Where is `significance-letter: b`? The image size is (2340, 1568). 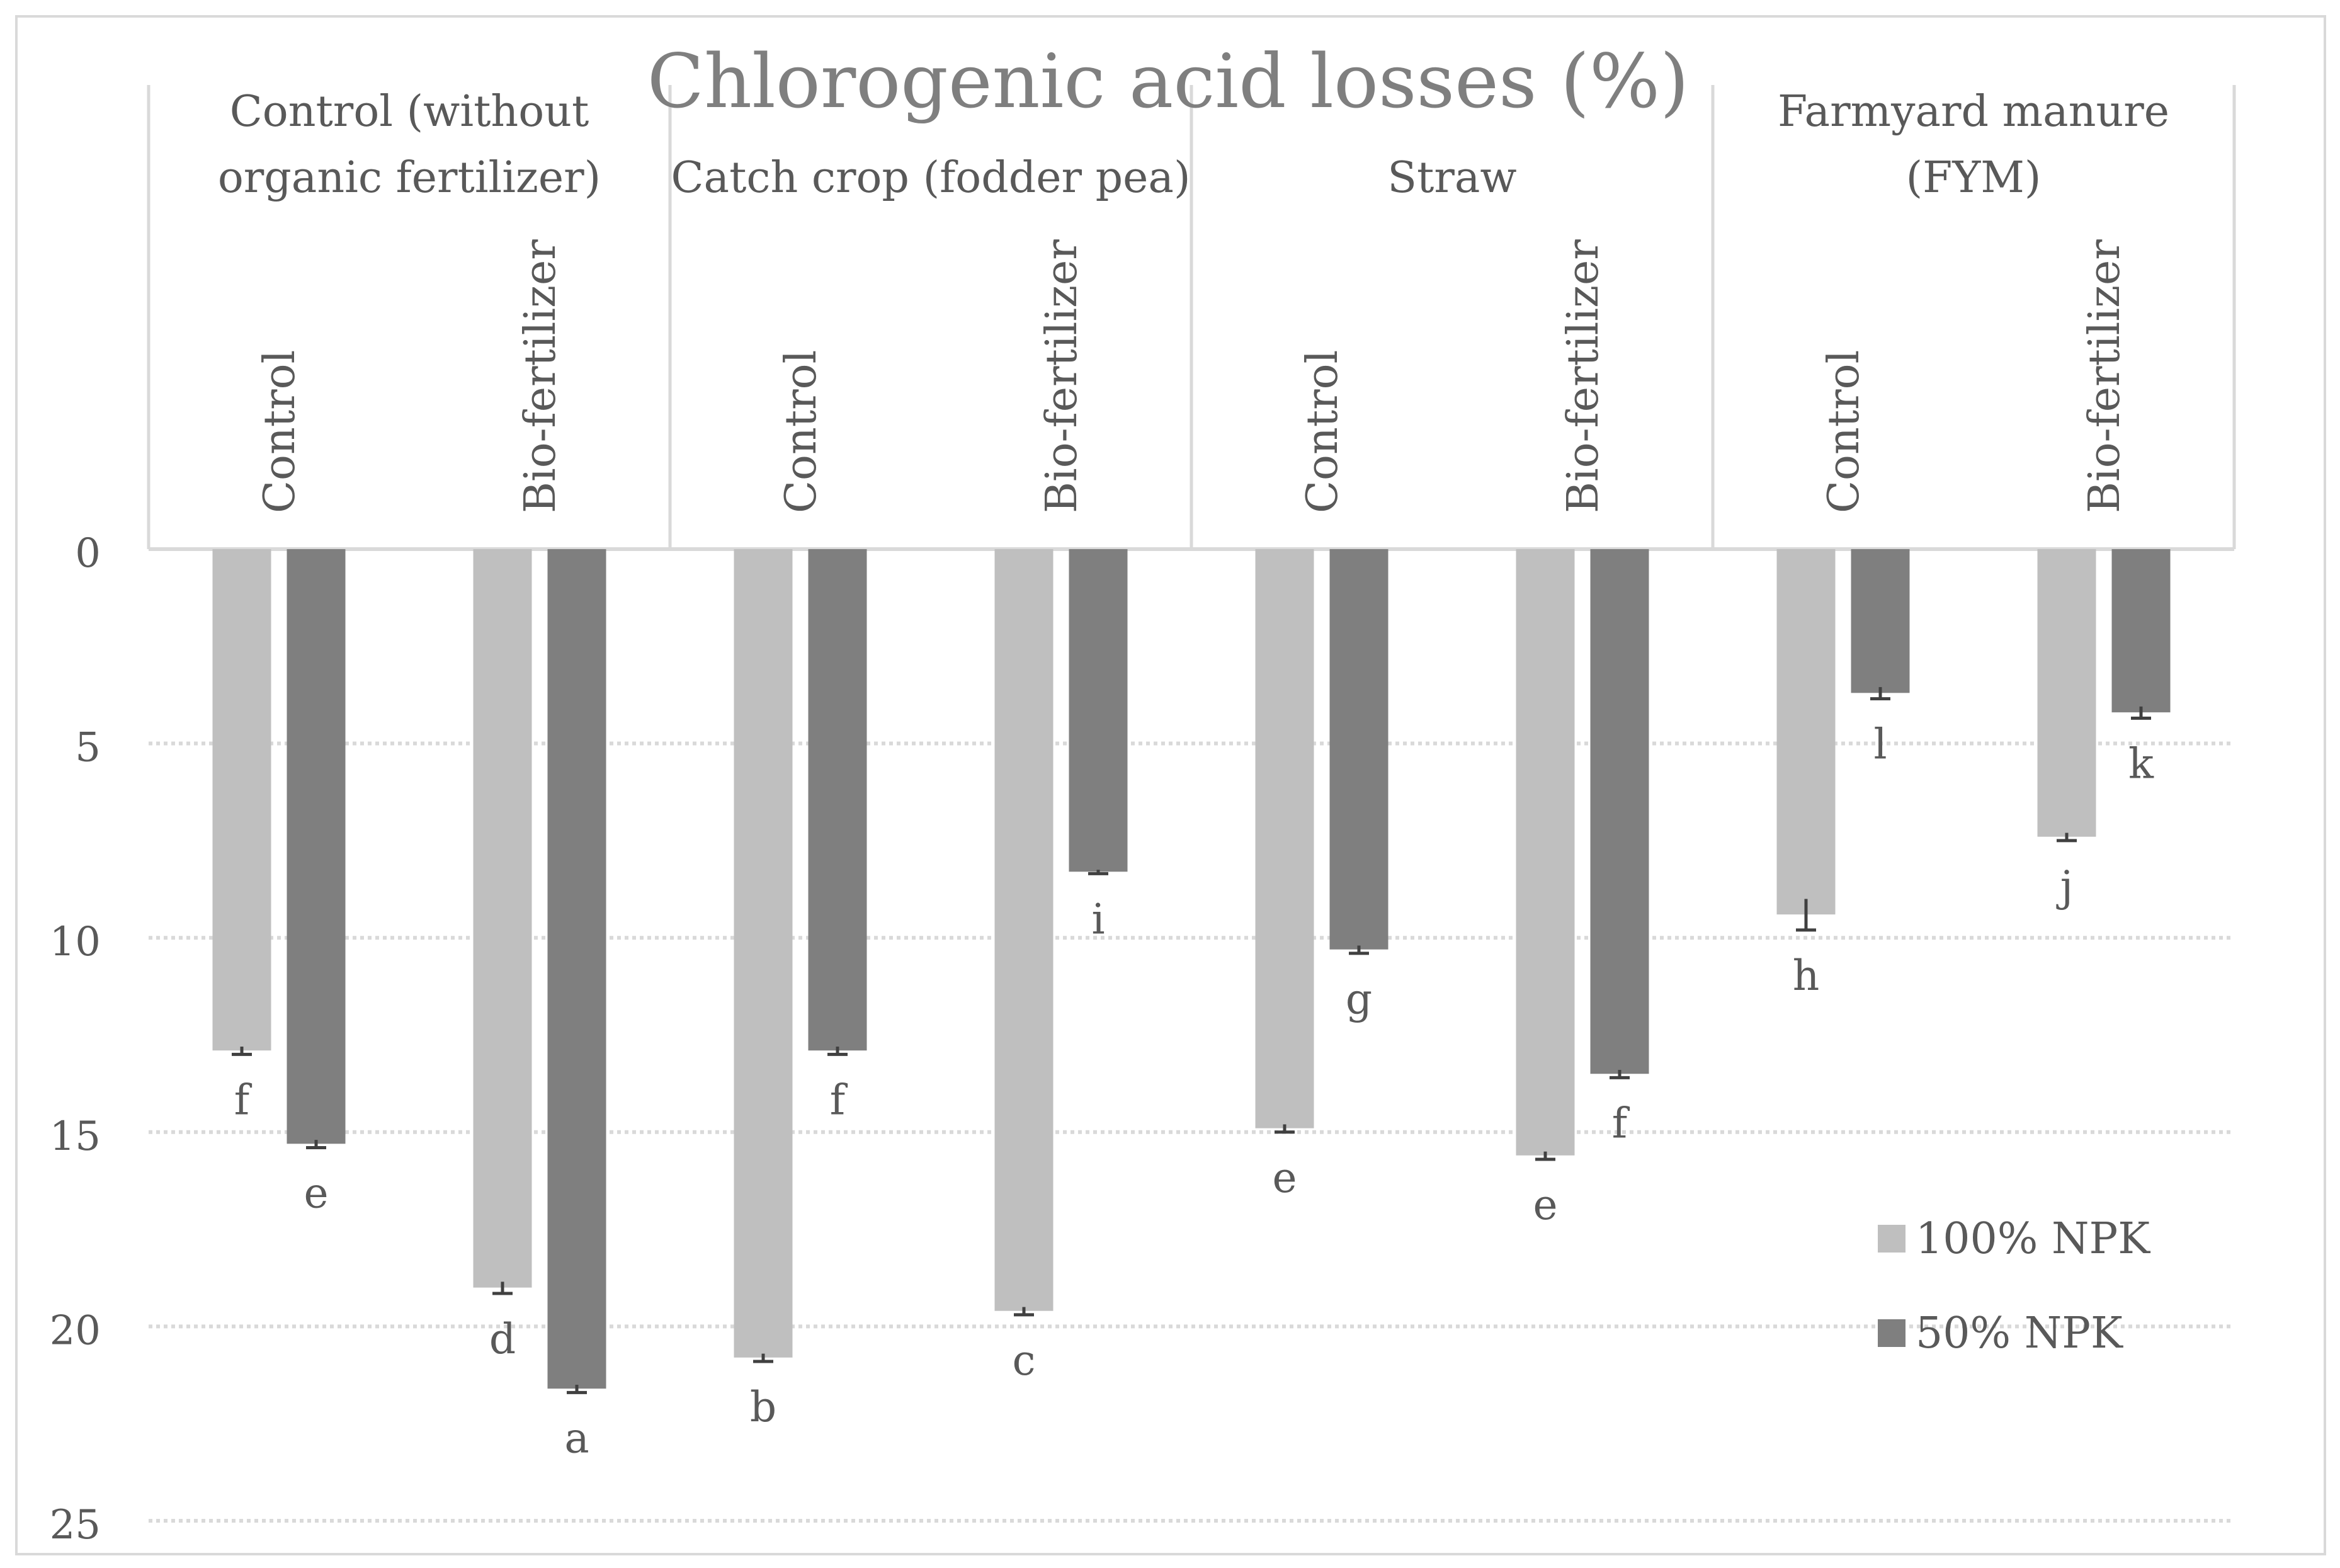
significance-letter: b is located at coordinates (763, 1407).